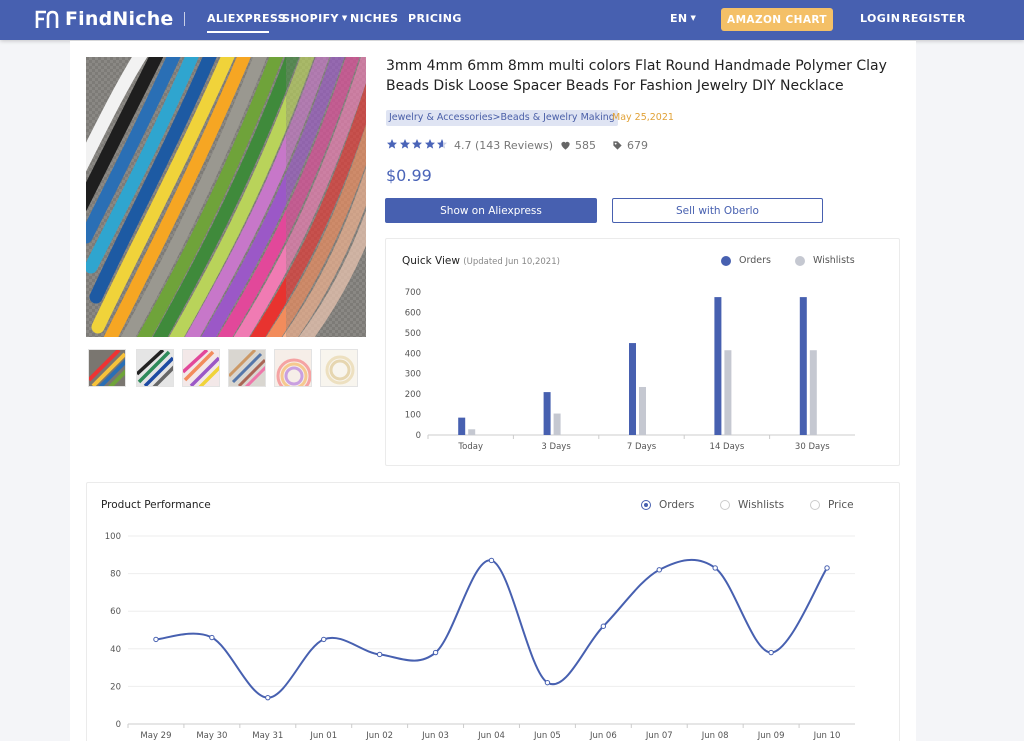 Image resolution: width=1024 pixels, height=741 pixels. What do you see at coordinates (637, 145) in the screenshot?
I see `tags-value: 679` at bounding box center [637, 145].